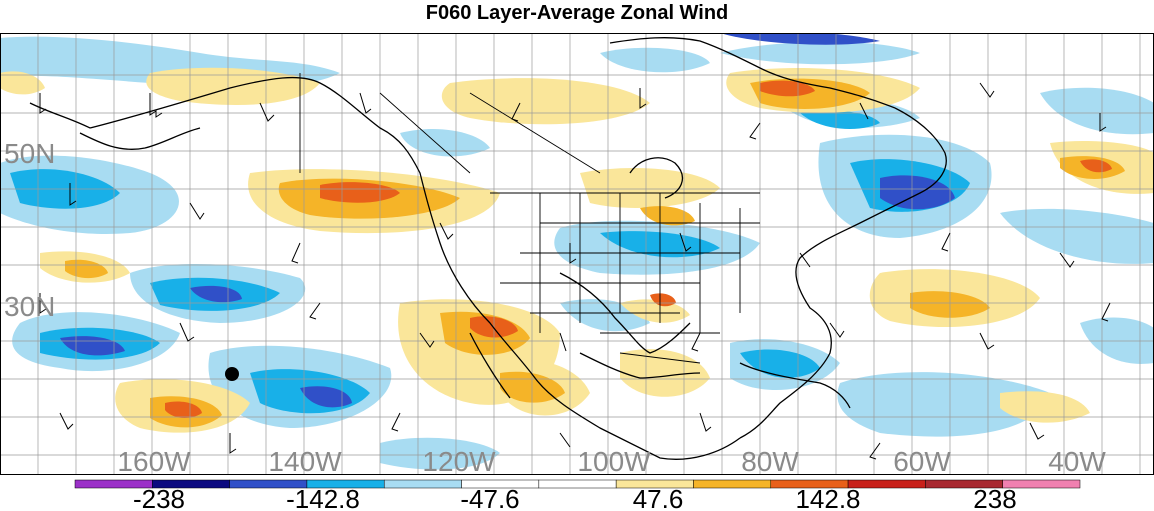 The image size is (1154, 511). What do you see at coordinates (577, 13) in the screenshot?
I see `chart-title: F060 Layer-Average Zonal Wind` at bounding box center [577, 13].